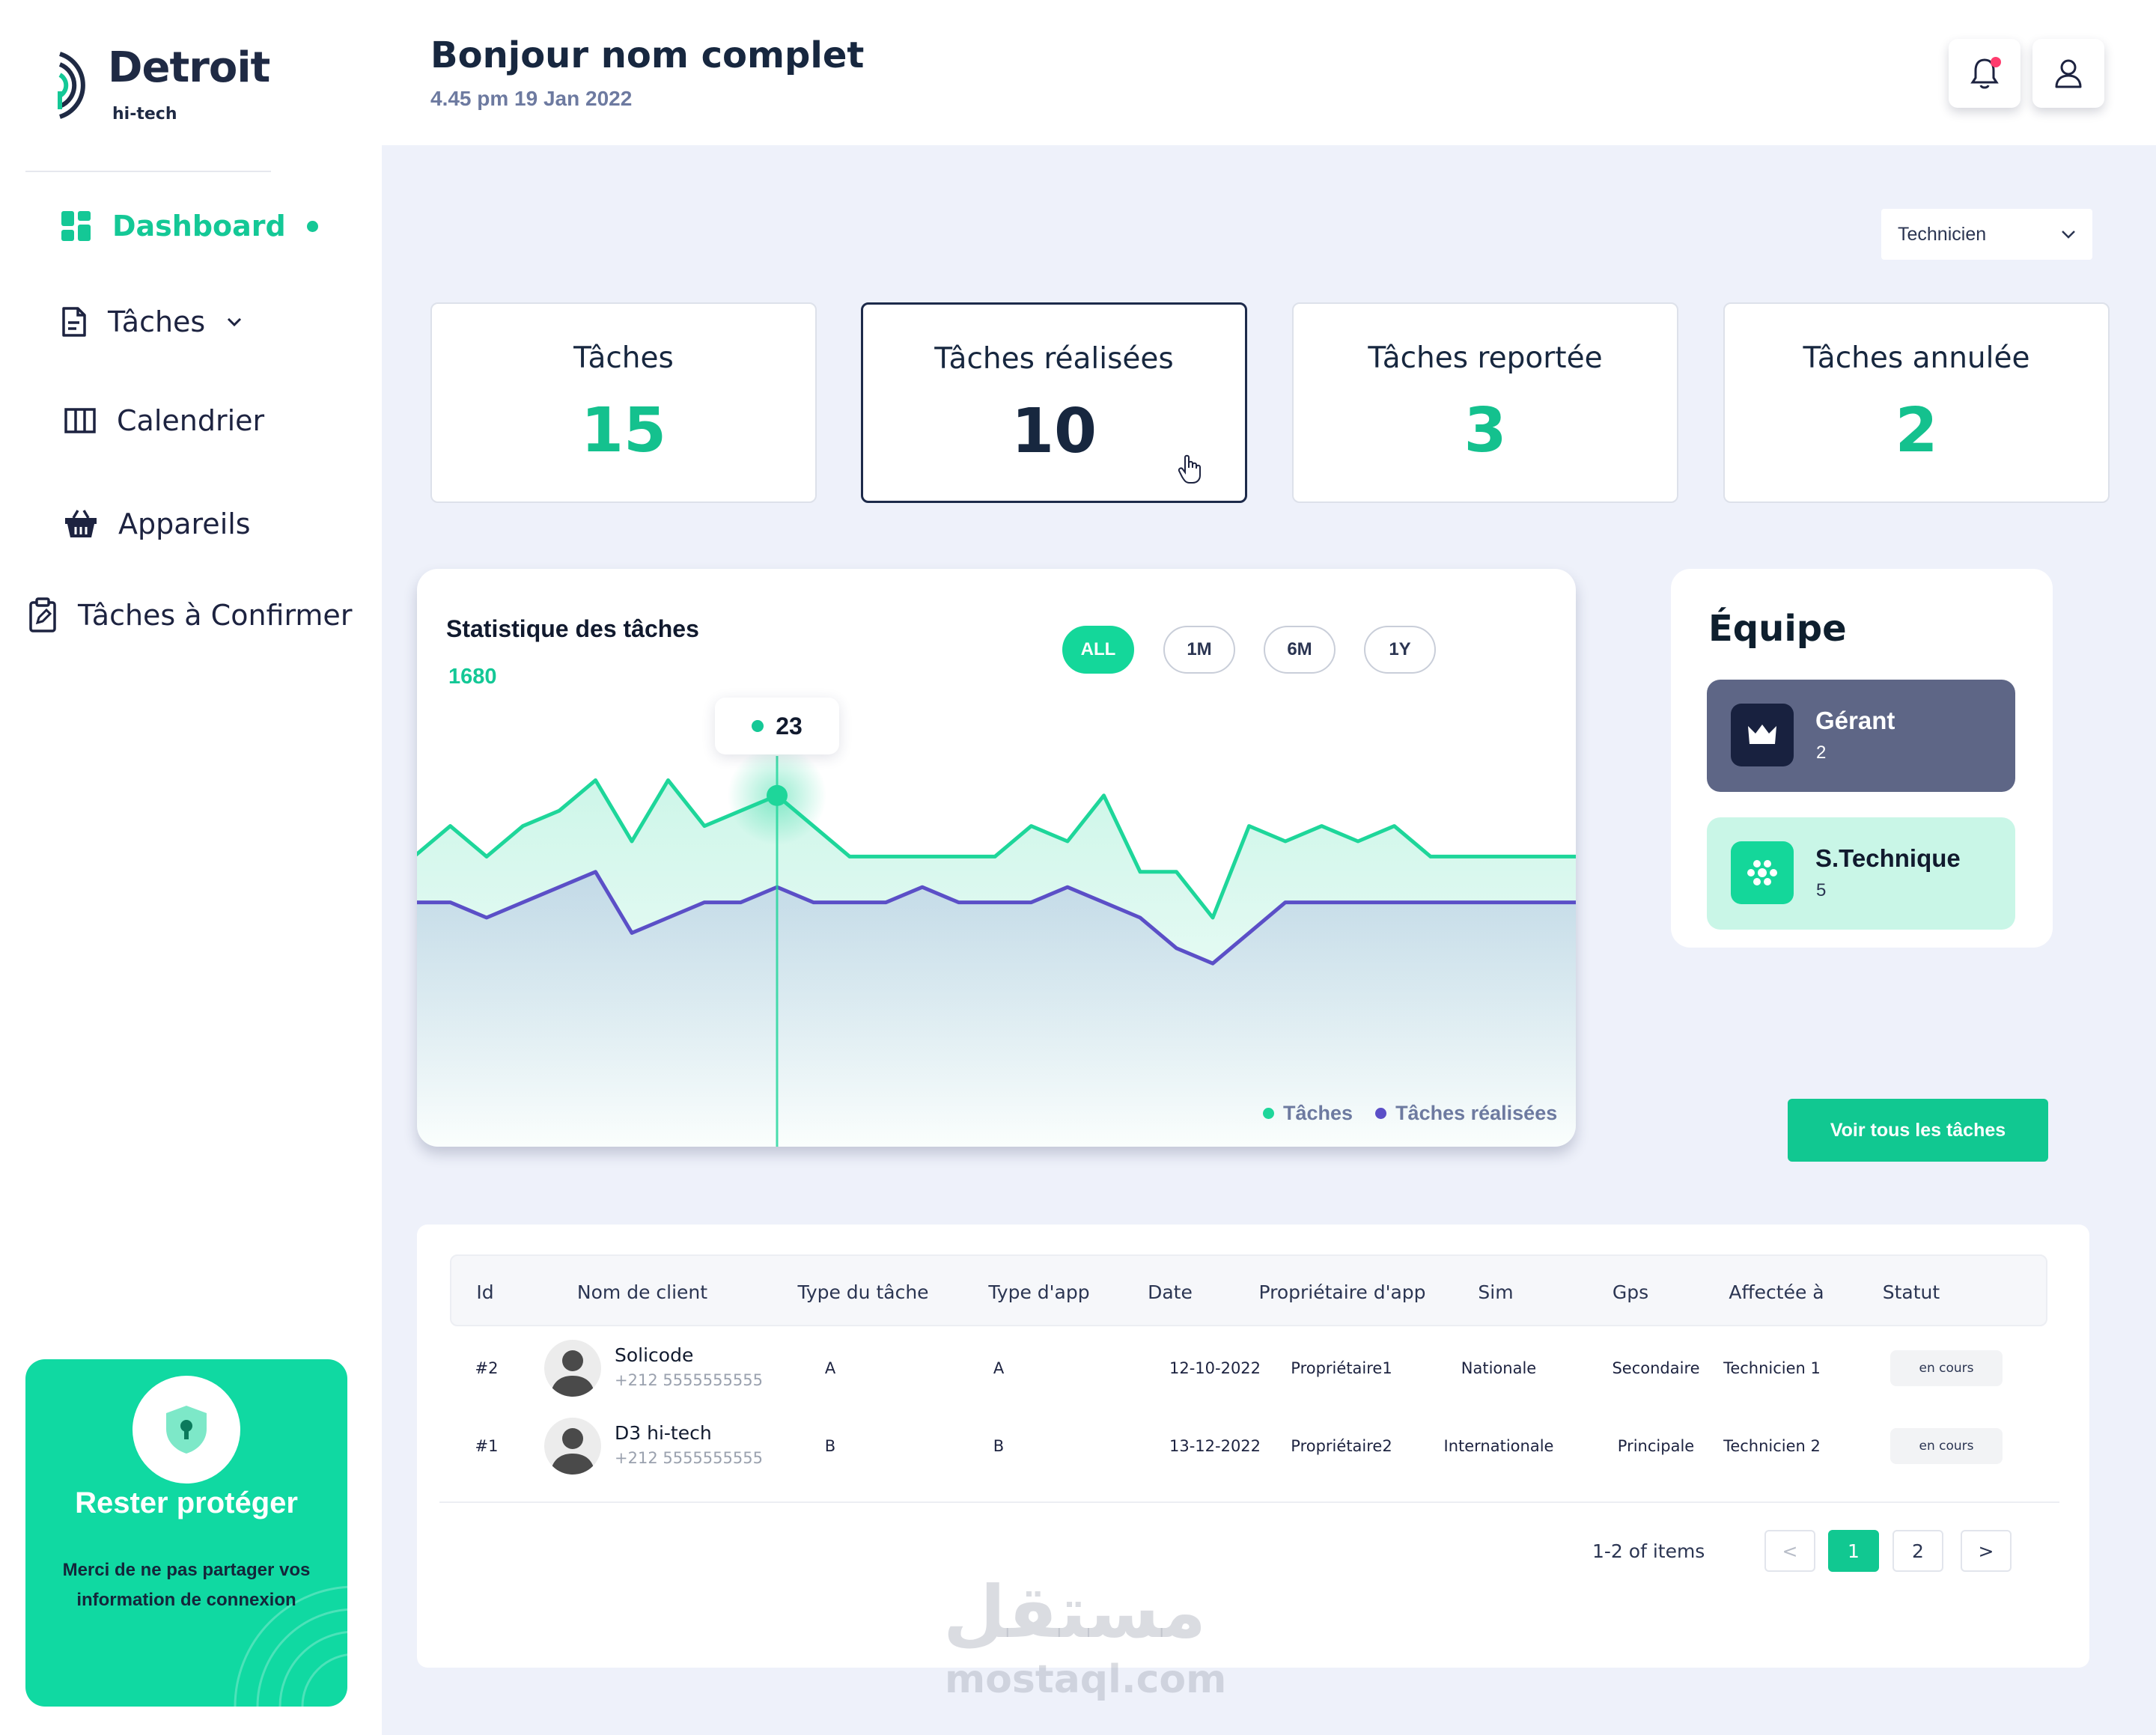 This screenshot has height=1735, width=2156. Describe the element at coordinates (1776, 1292) in the screenshot. I see `column-header-affectee: Affectée à` at that location.